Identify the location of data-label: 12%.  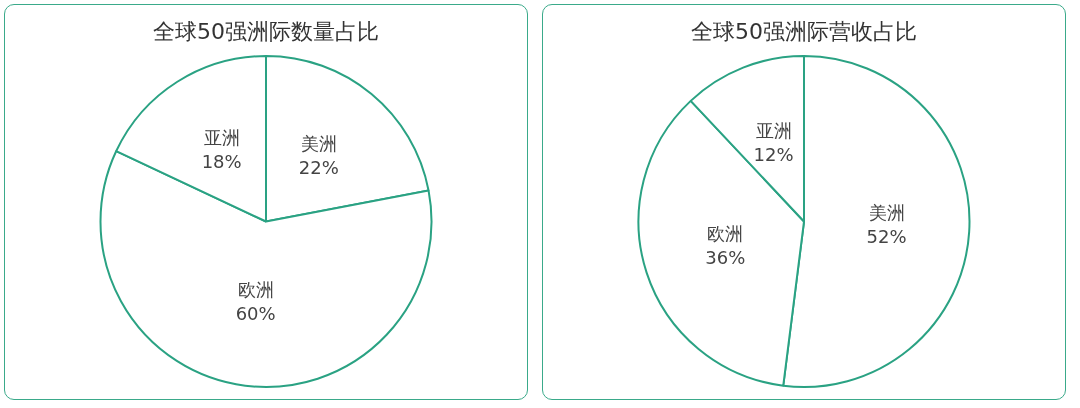
(773, 155).